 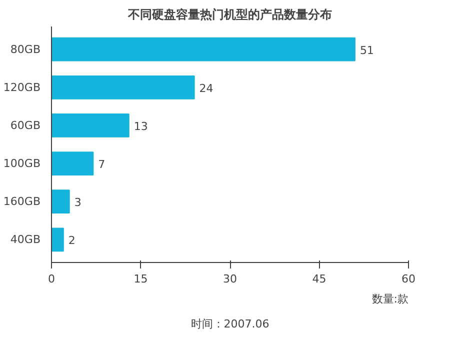 I want to click on y-tick-label: 60GB, so click(x=25, y=125).